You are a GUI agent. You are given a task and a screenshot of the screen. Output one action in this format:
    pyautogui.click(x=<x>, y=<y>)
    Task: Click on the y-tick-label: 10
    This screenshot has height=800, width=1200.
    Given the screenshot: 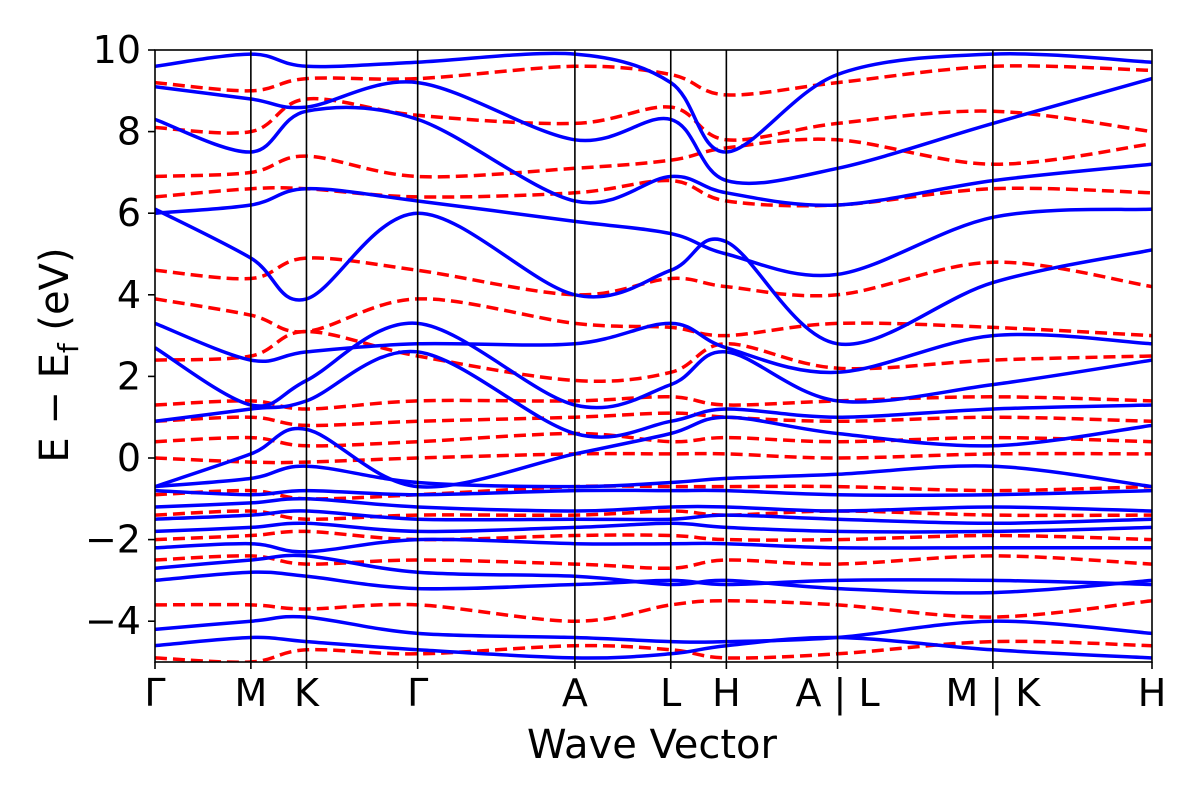 What is the action you would take?
    pyautogui.click(x=117, y=50)
    